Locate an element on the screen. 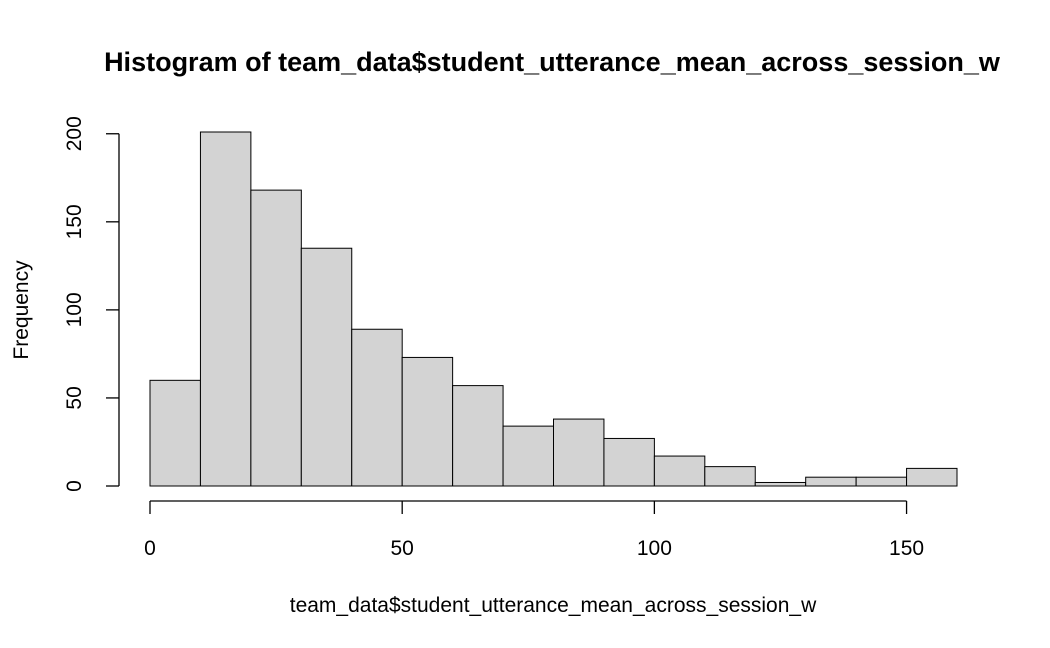 The height and width of the screenshot is (648, 1050). y-axis-label: Frequency is located at coordinates (21, 310).